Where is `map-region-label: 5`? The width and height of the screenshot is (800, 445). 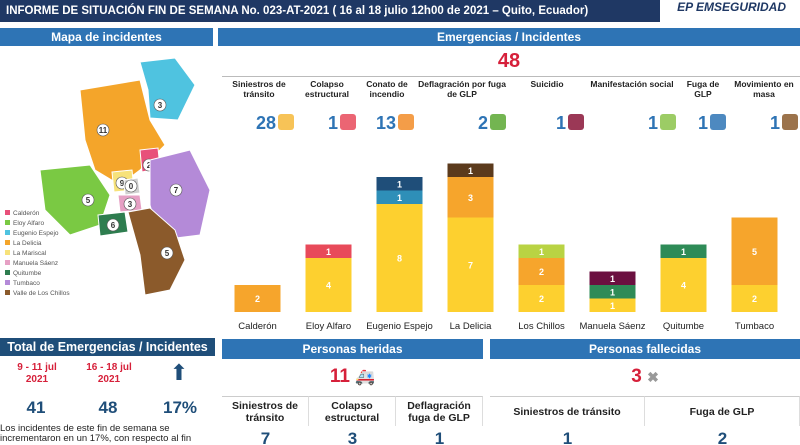 map-region-label: 5 is located at coordinates (88, 200).